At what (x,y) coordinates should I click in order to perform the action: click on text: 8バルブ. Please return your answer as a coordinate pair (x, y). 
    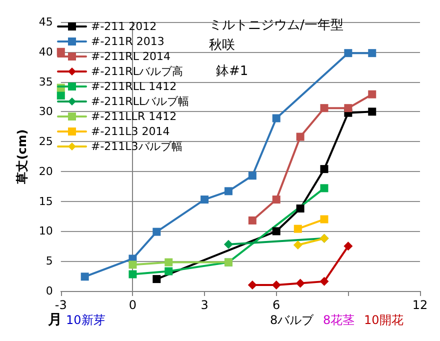
    Looking at the image, I should click on (292, 320).